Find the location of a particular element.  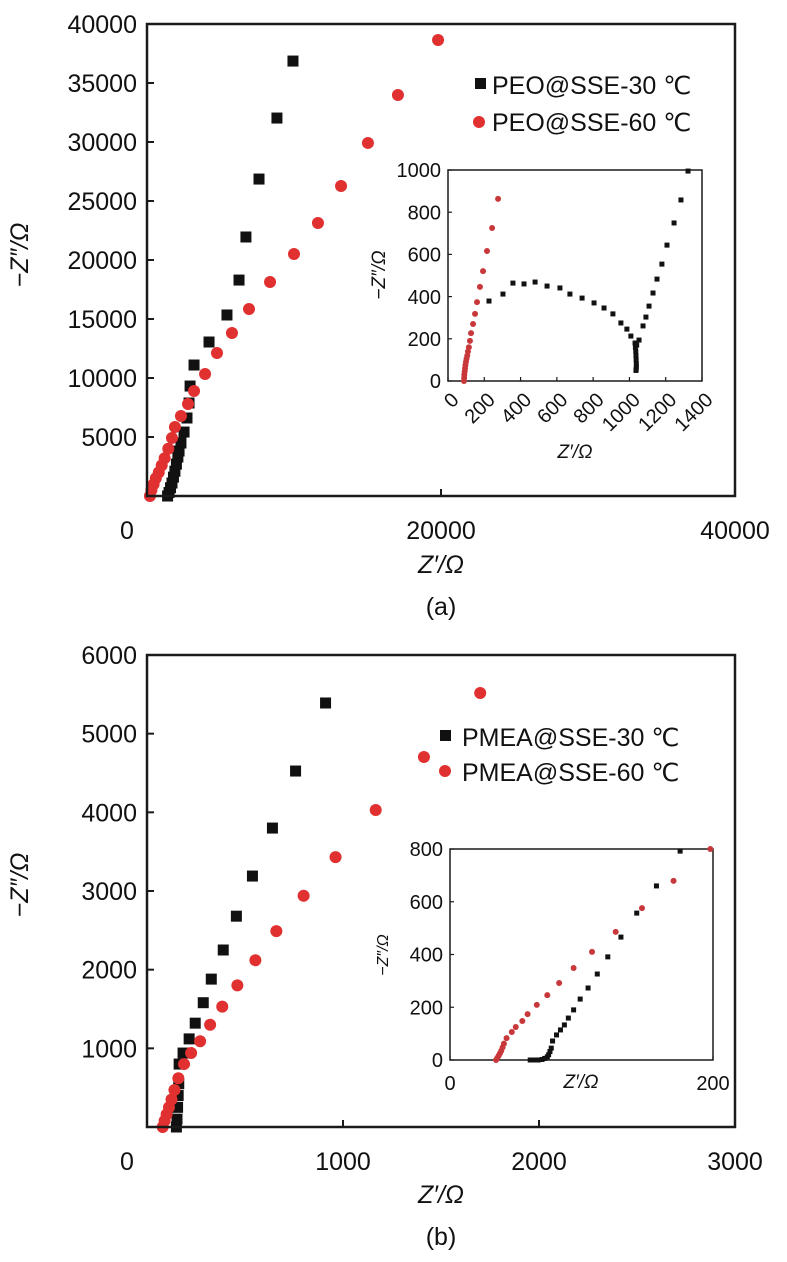

panel-b-data-marks is located at coordinates (321, 909).